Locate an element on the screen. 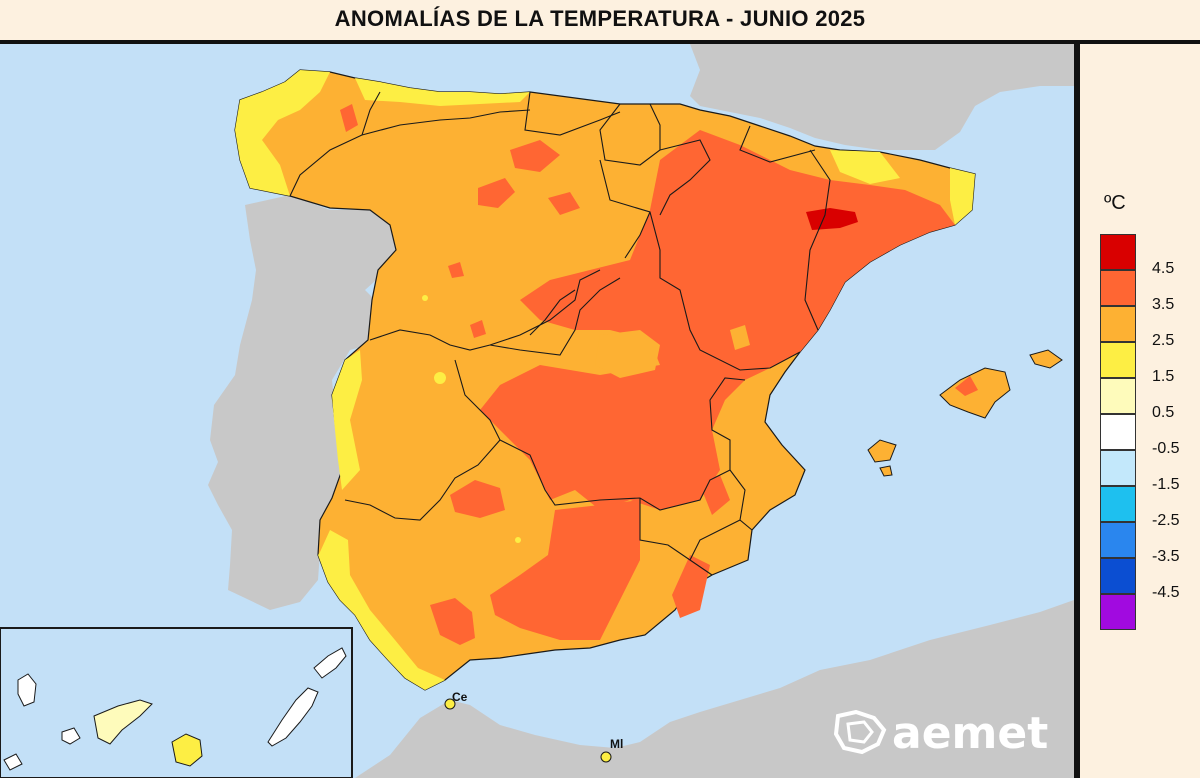 The image size is (1200, 778). formentera is located at coordinates (886, 471).